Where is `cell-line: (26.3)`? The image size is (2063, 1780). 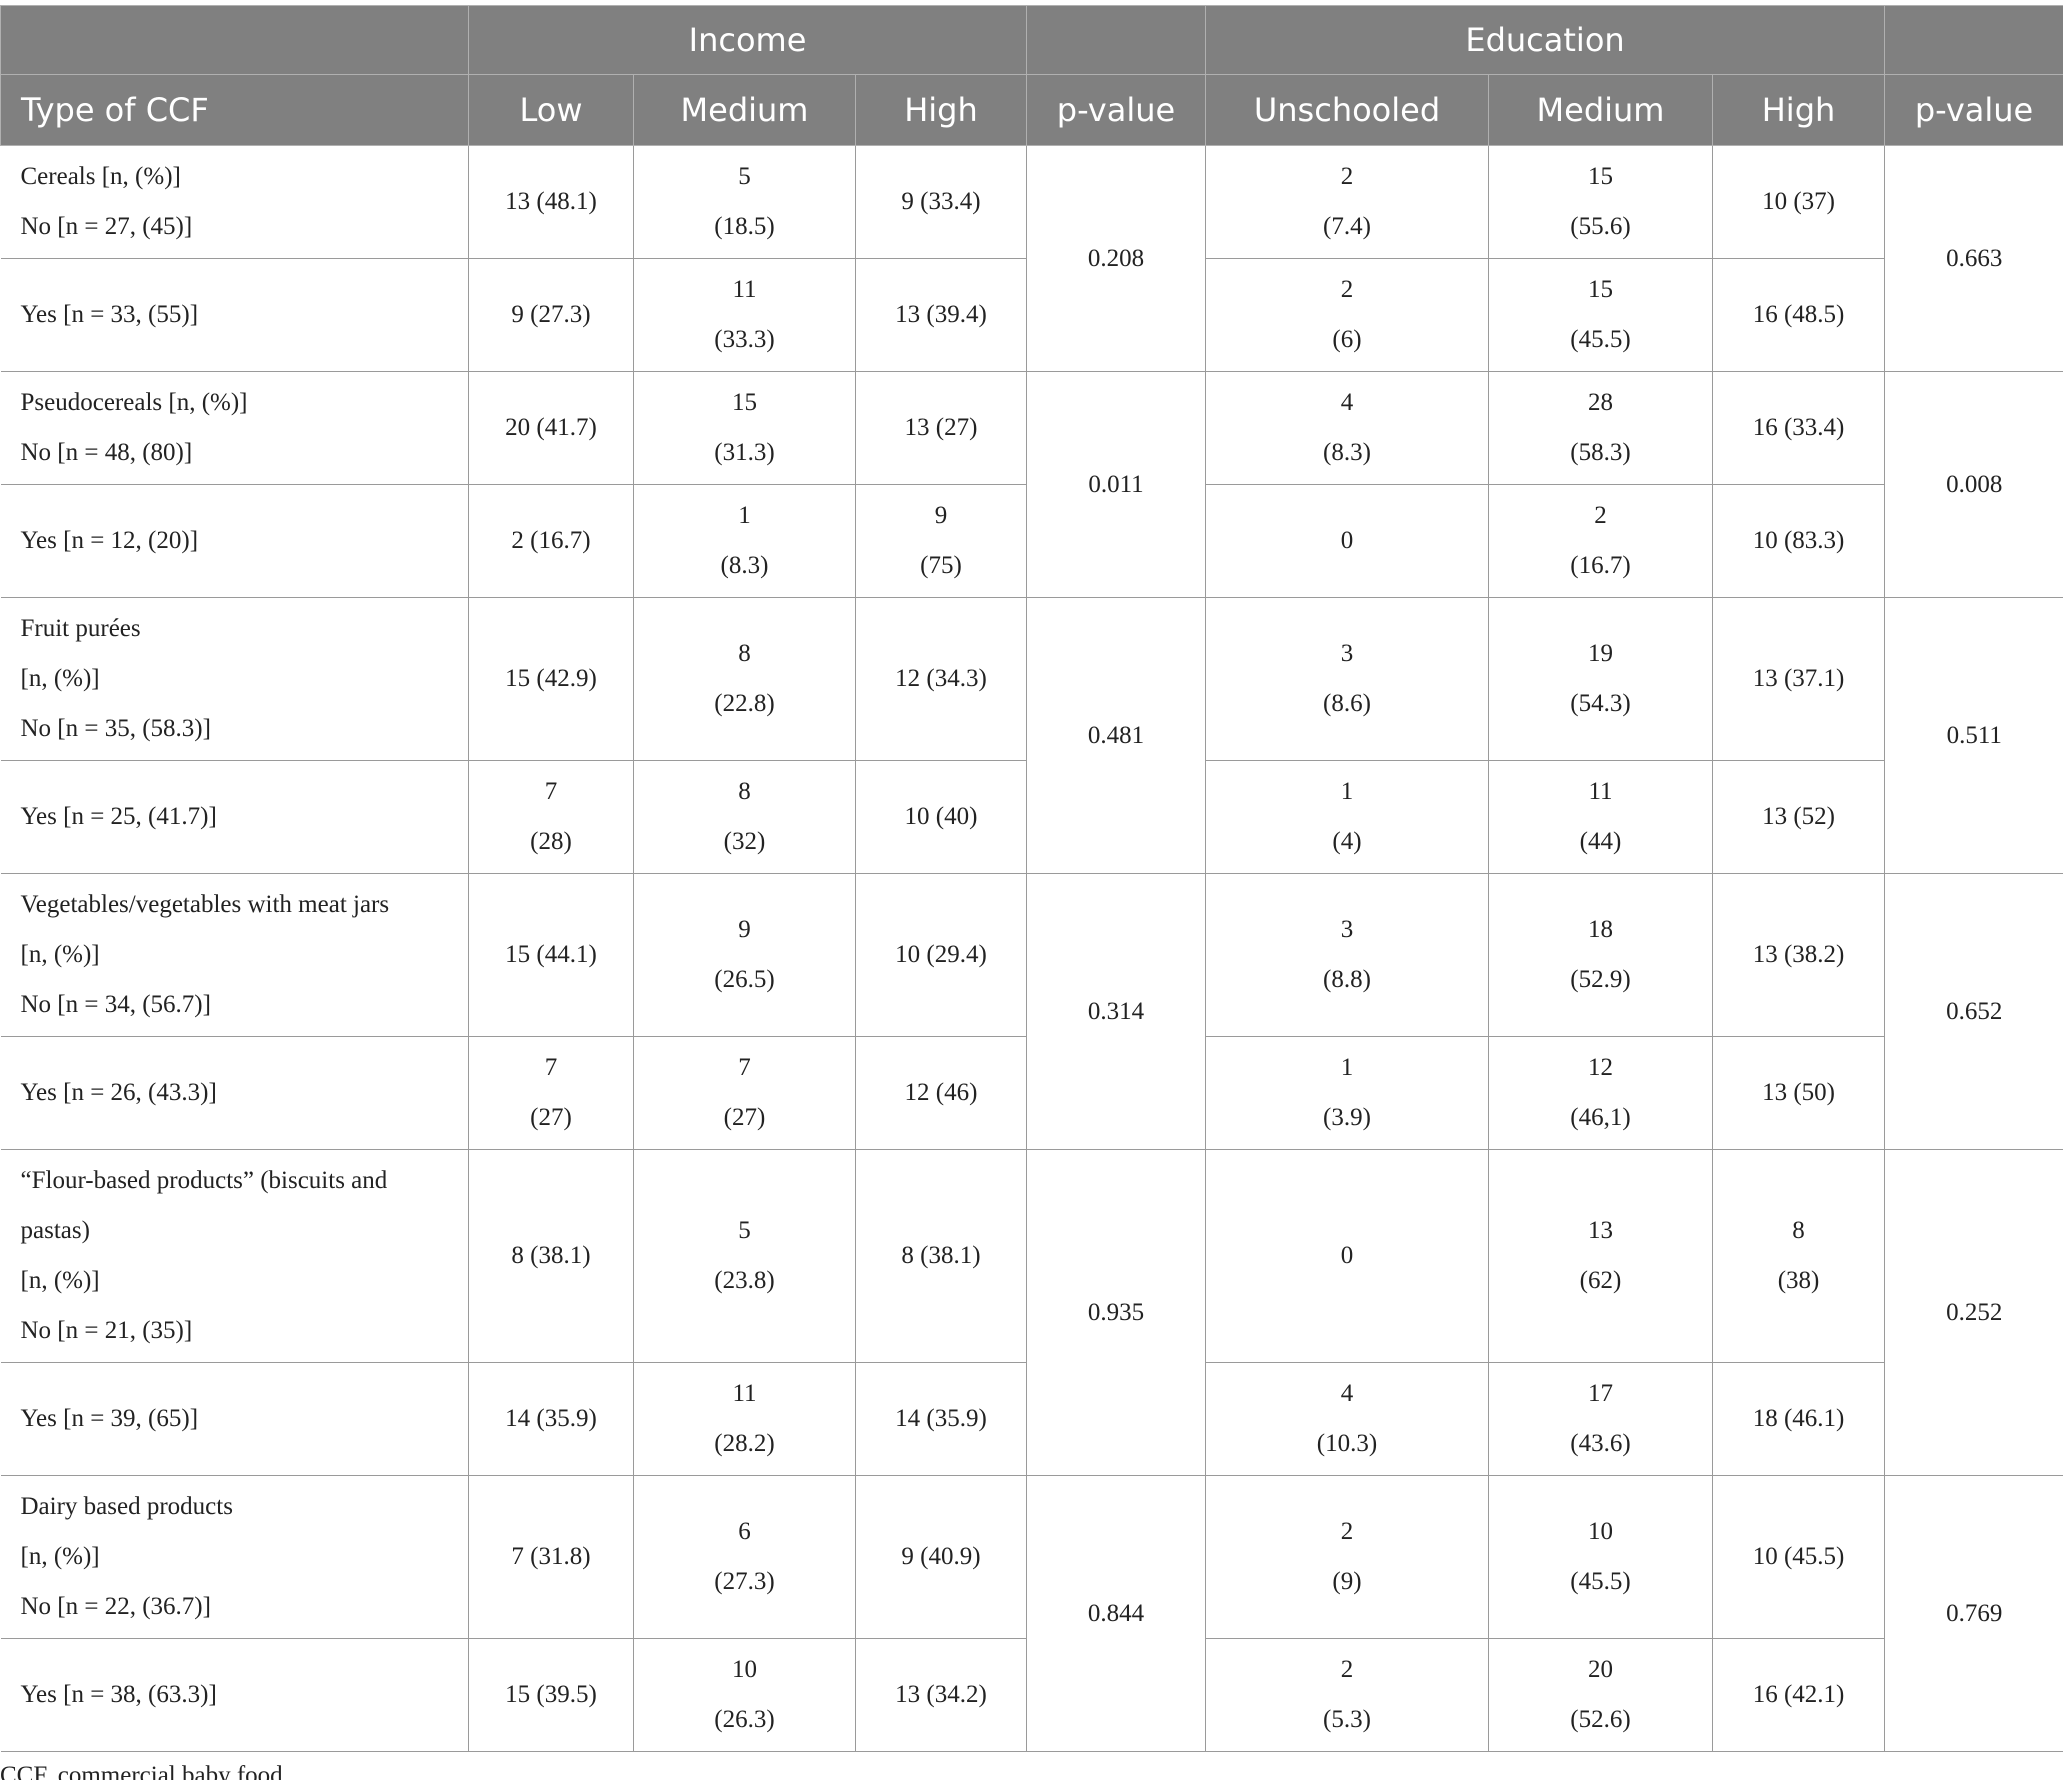
cell-line: (26.3) is located at coordinates (744, 1719).